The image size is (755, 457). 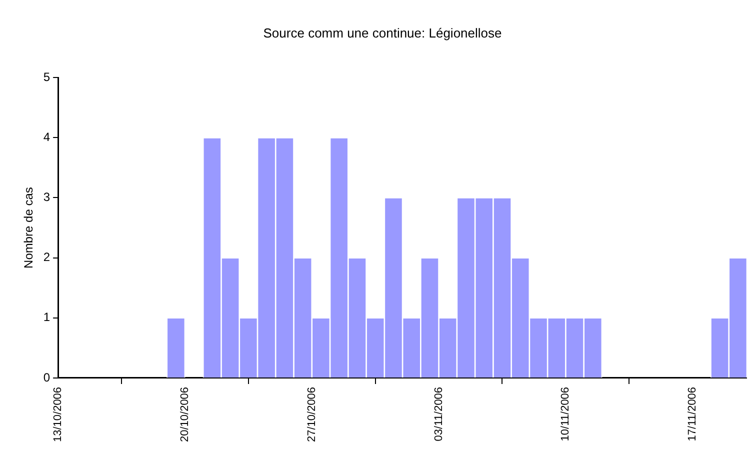 I want to click on x-tick-label: 10/11/2006, so click(x=566, y=414).